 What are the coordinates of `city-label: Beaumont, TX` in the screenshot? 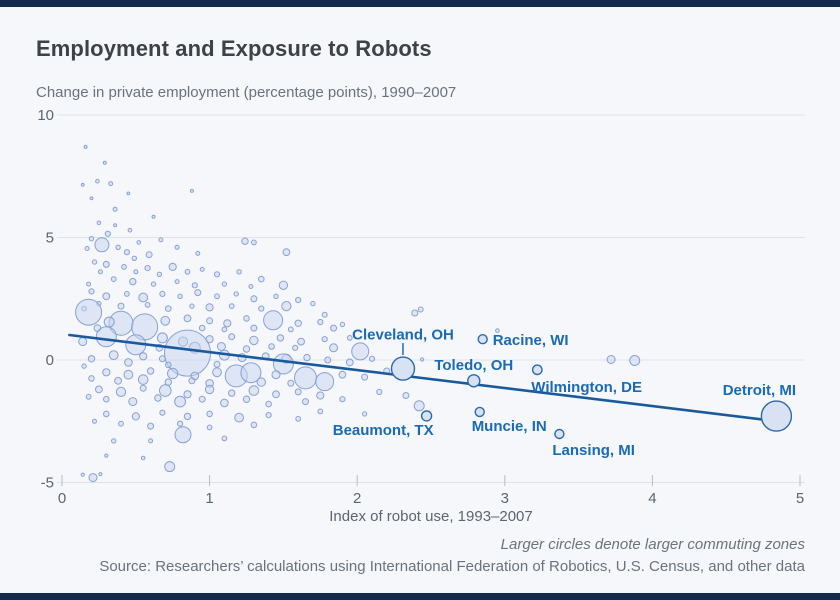 It's located at (383, 430).